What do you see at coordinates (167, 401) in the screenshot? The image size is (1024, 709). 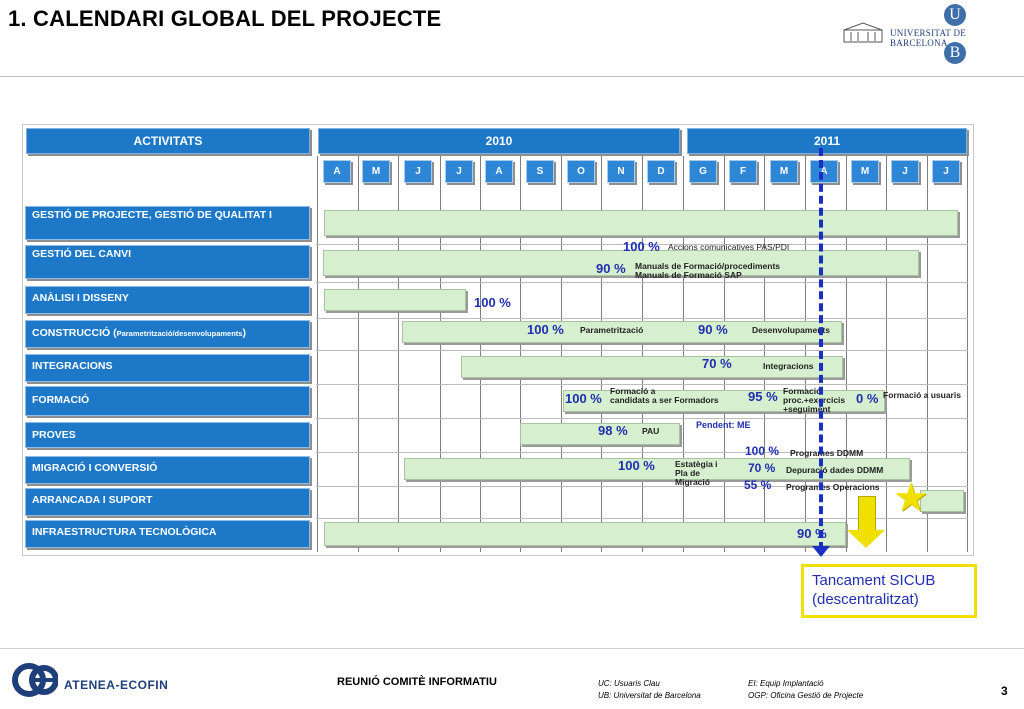 I see `activity-training: FORMACIÓ` at bounding box center [167, 401].